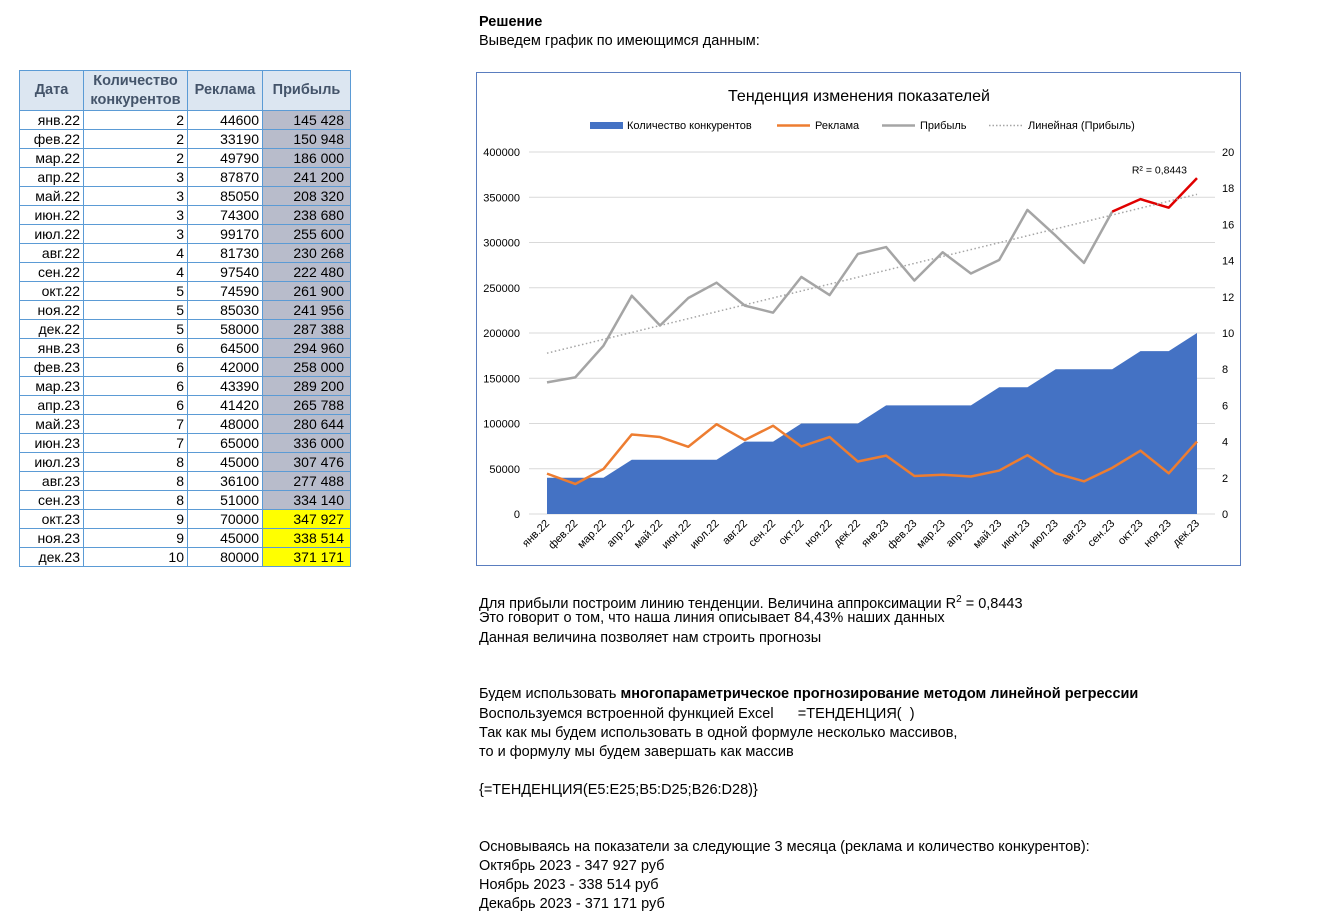 Image resolution: width=1324 pixels, height=920 pixels. I want to click on analysis-line-1-value: = 0,8443, so click(992, 603).